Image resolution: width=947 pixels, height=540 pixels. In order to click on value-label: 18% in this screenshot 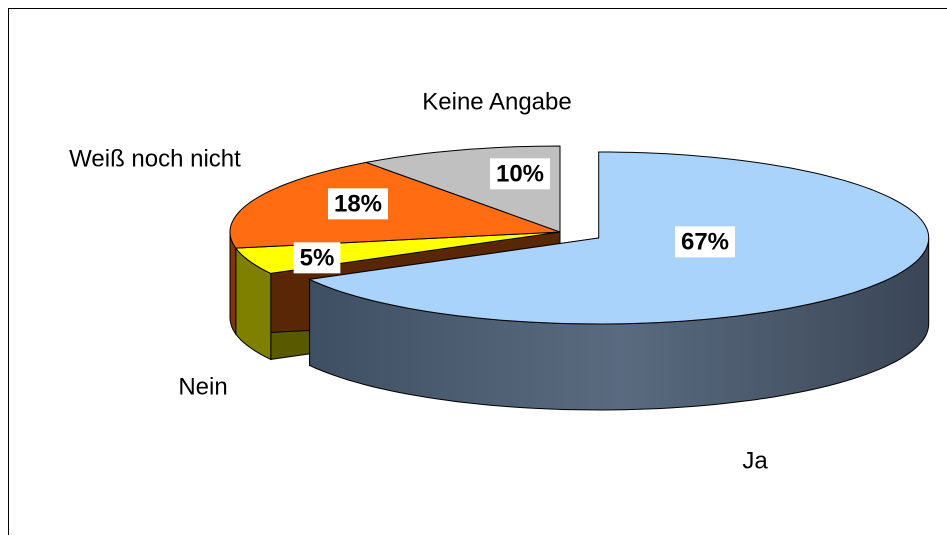, I will do `click(358, 203)`.